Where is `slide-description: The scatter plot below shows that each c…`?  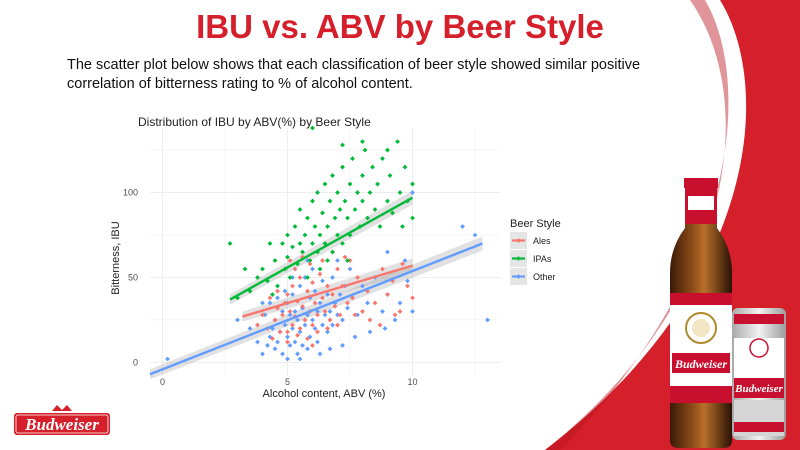
slide-description: The scatter plot below shows that each c… is located at coordinates (354, 74).